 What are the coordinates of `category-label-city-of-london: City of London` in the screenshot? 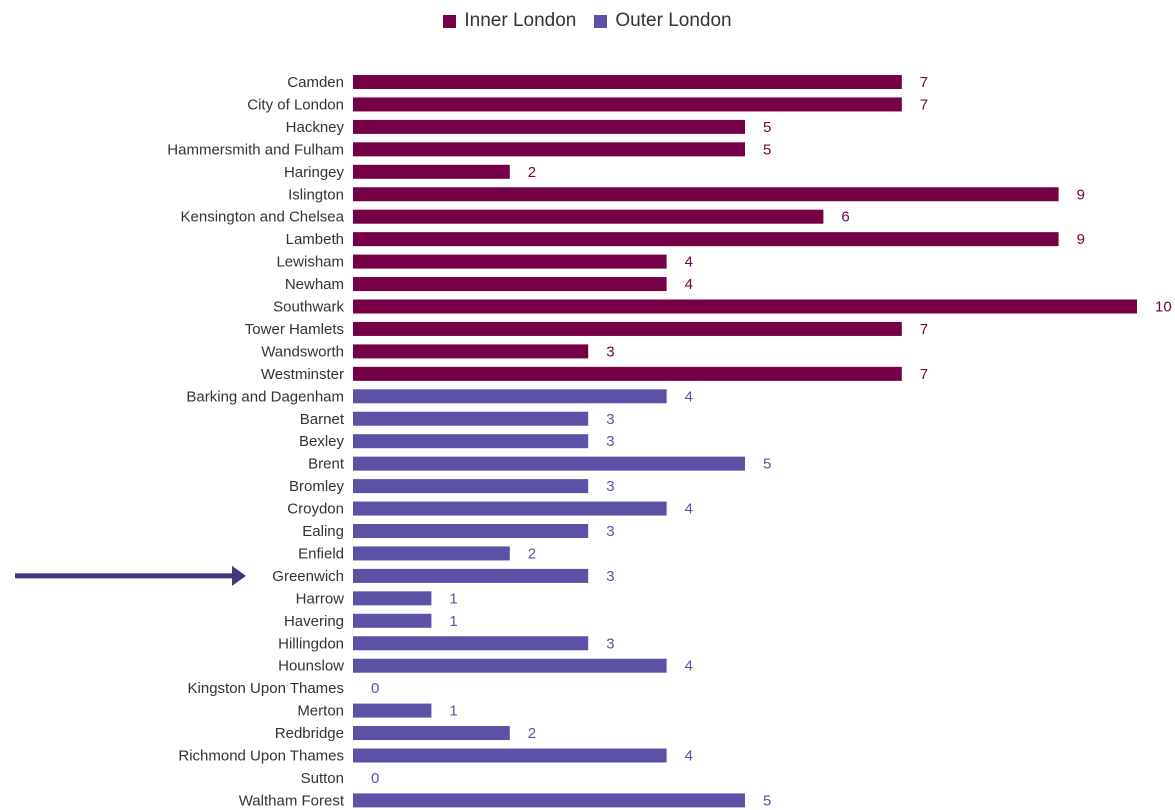 It's located at (295, 104).